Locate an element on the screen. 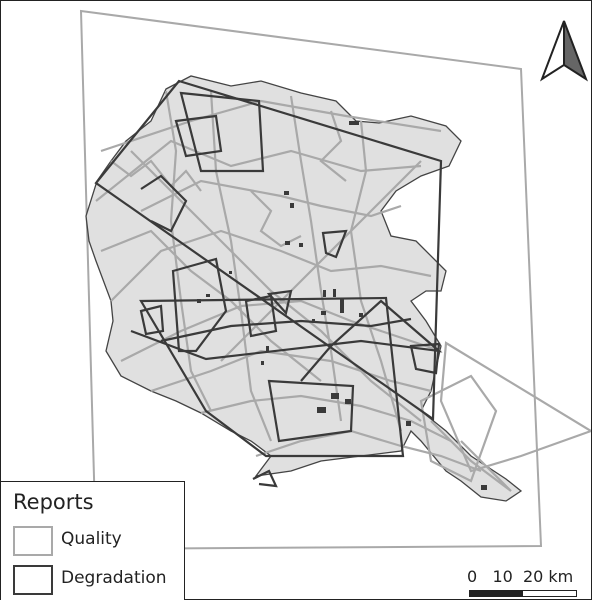 This screenshot has height=600, width=592. north-arrow-icon is located at coordinates (564, 51).